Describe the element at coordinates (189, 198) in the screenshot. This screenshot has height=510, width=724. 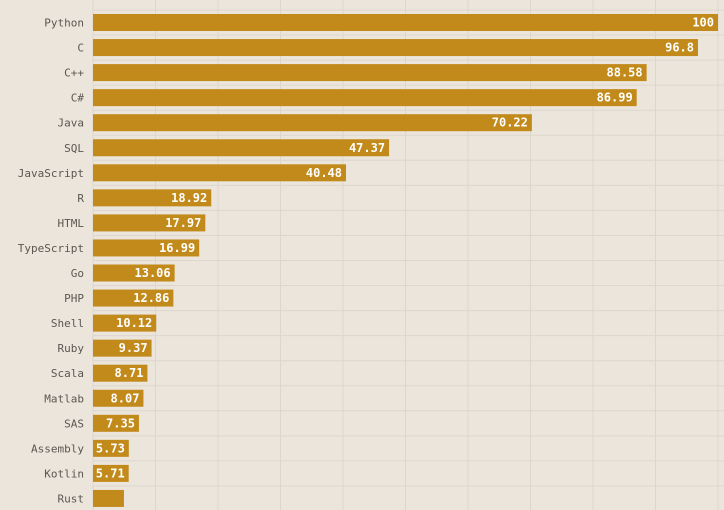
I see `value-label: 18.92` at that location.